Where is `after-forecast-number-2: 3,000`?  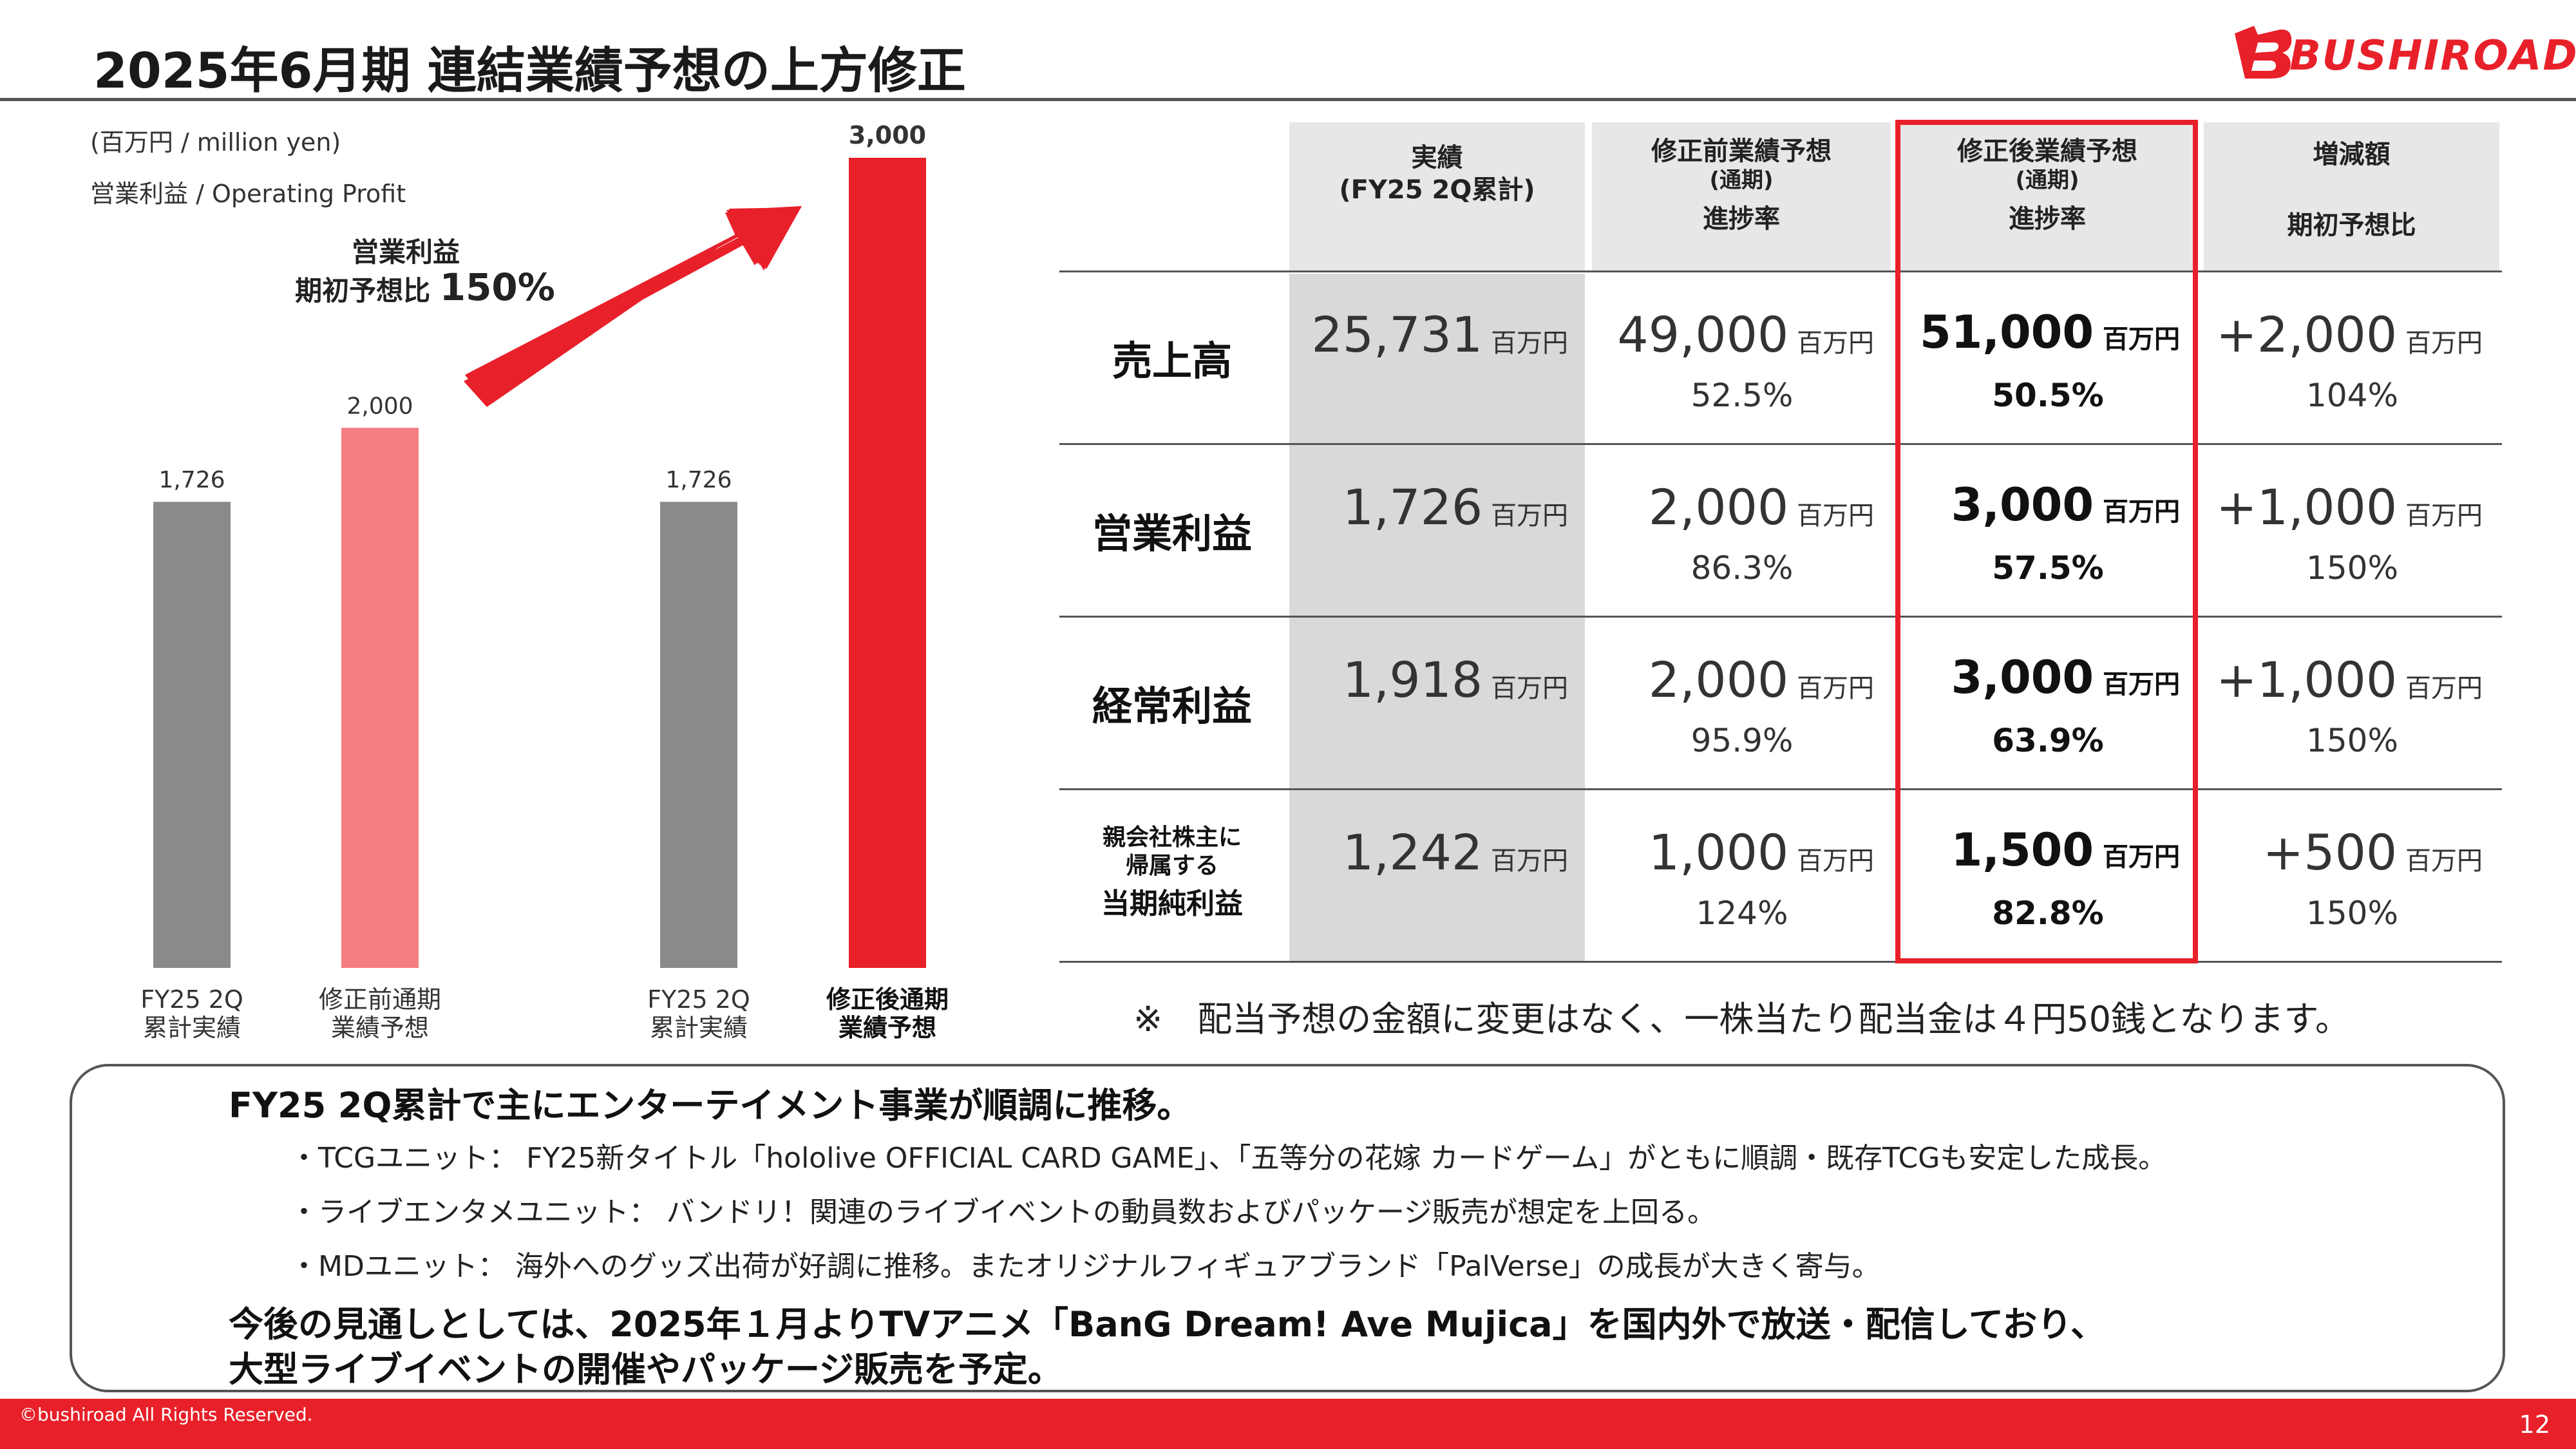
after-forecast-number-2: 3,000 is located at coordinates (2022, 505).